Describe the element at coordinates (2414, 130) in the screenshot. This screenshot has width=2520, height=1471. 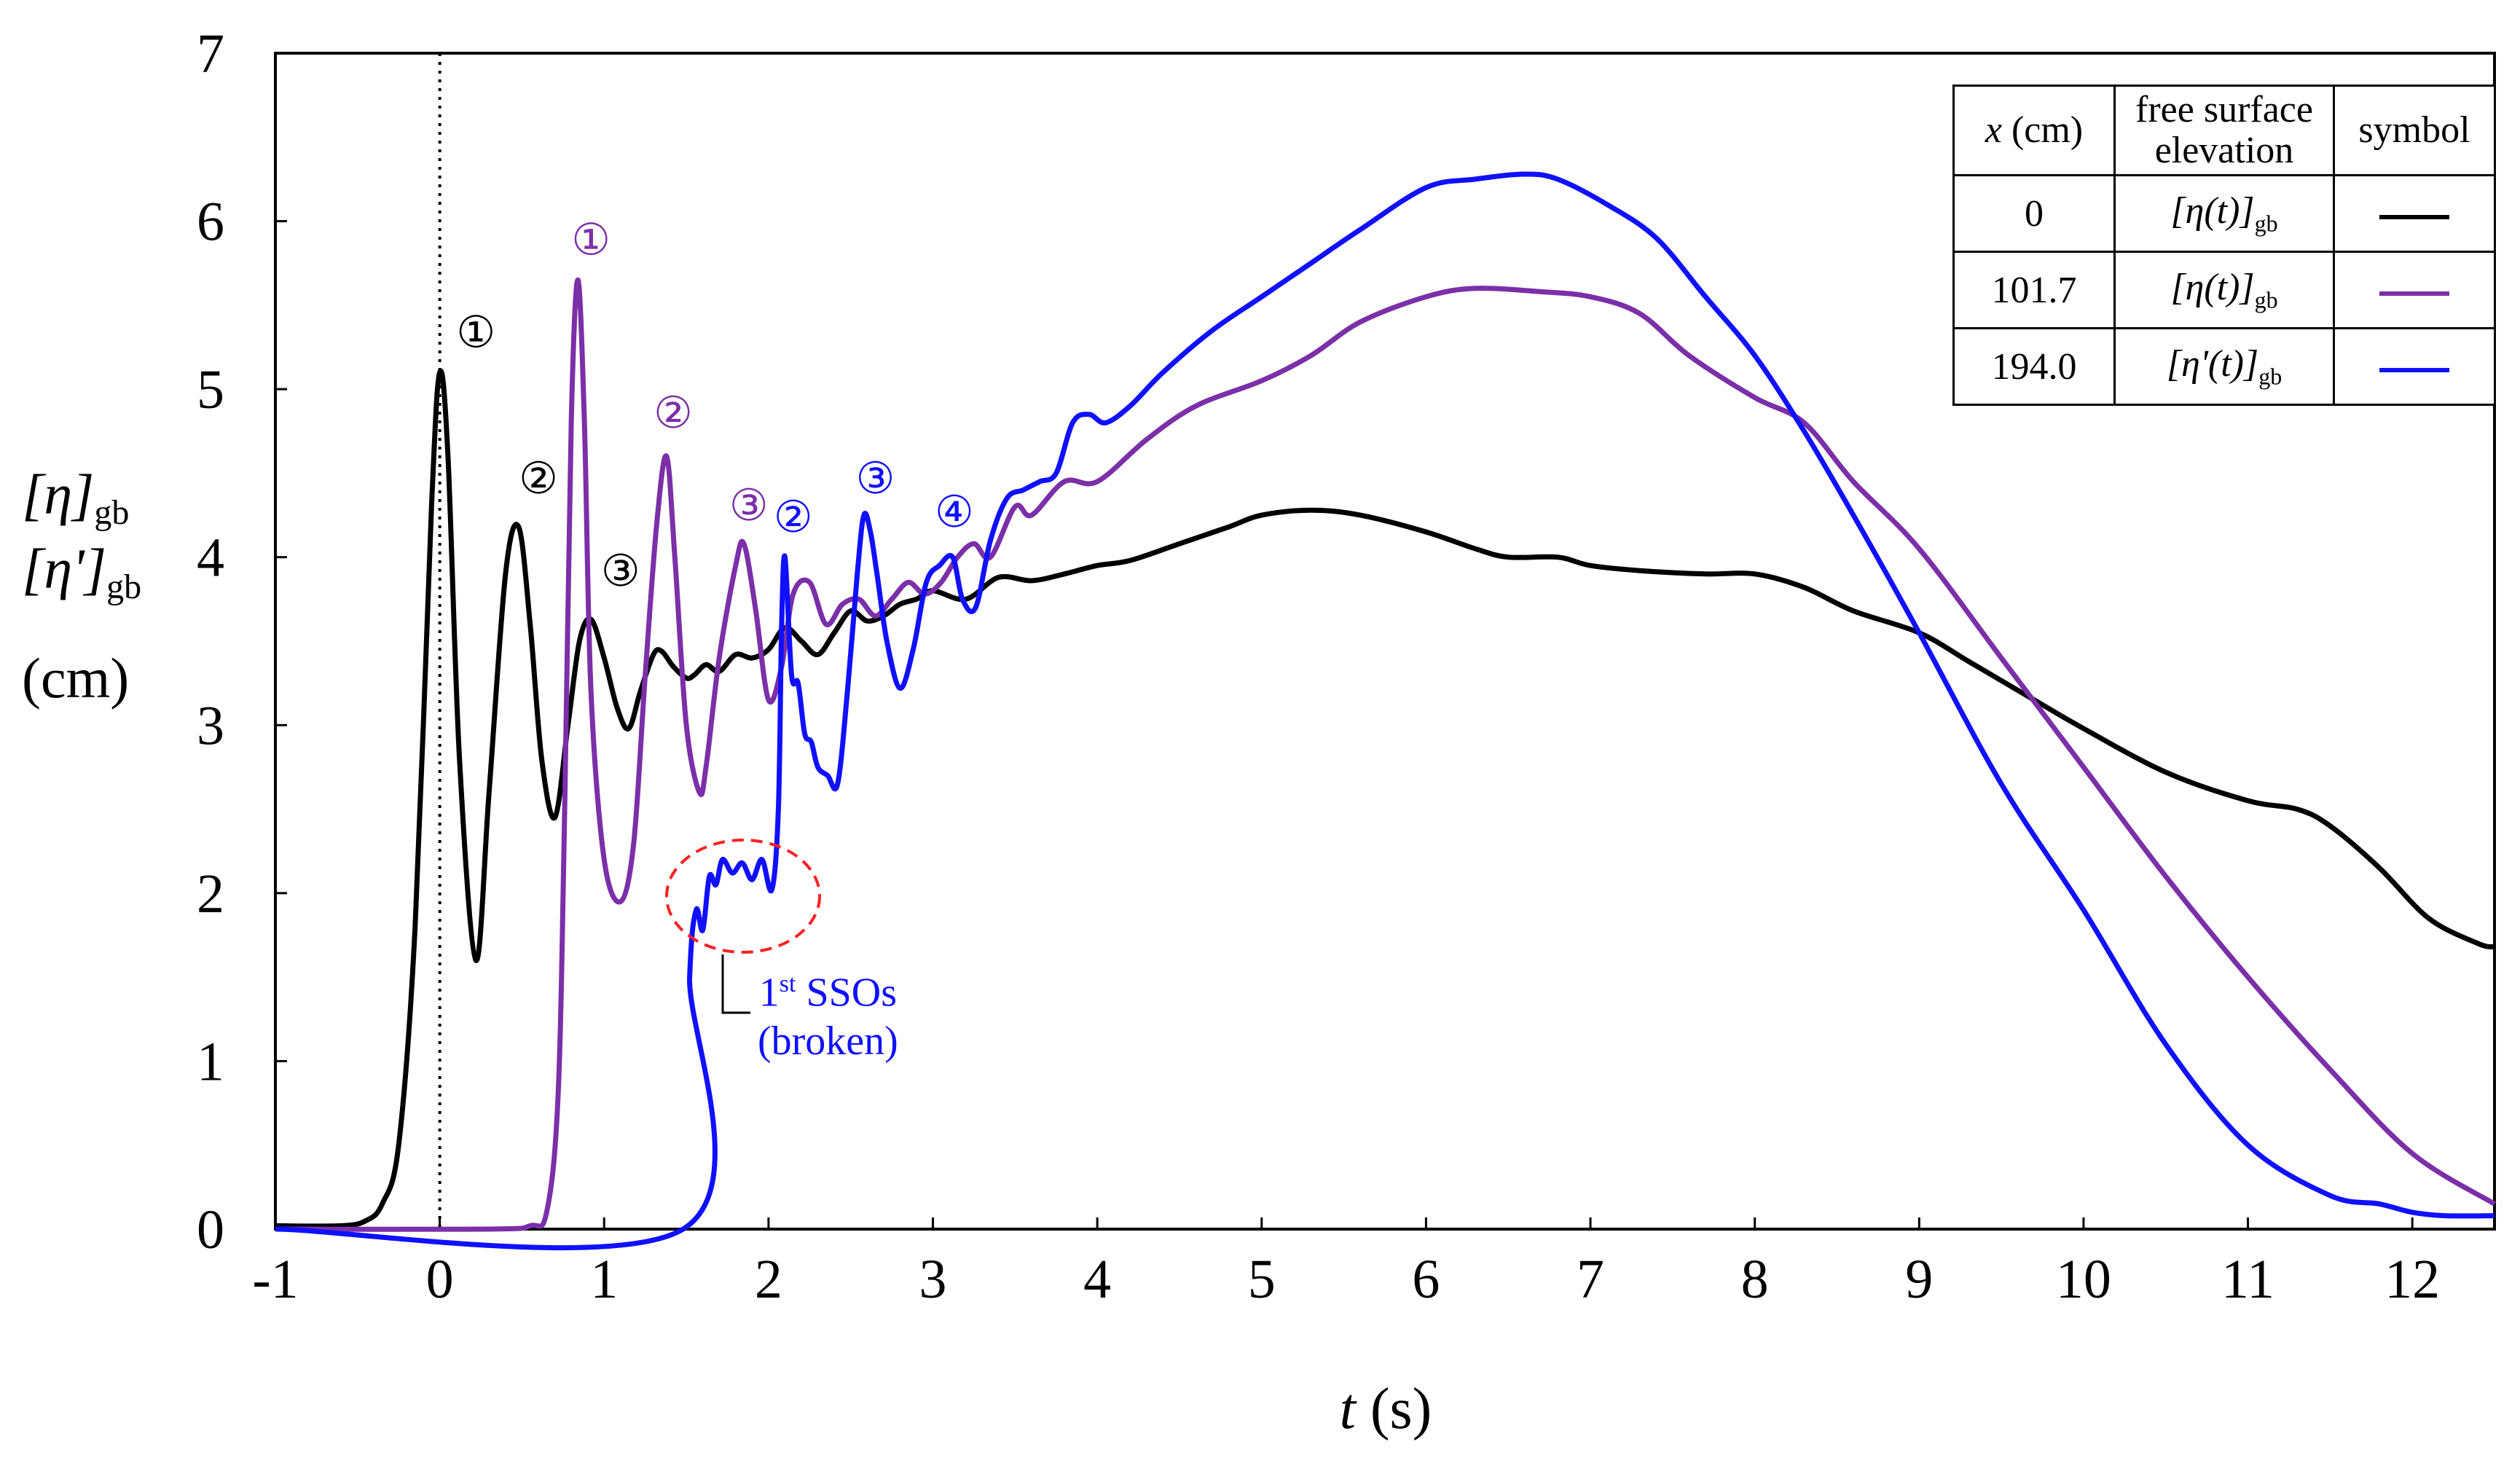
I see `legend-header-symbol: symbol` at that location.